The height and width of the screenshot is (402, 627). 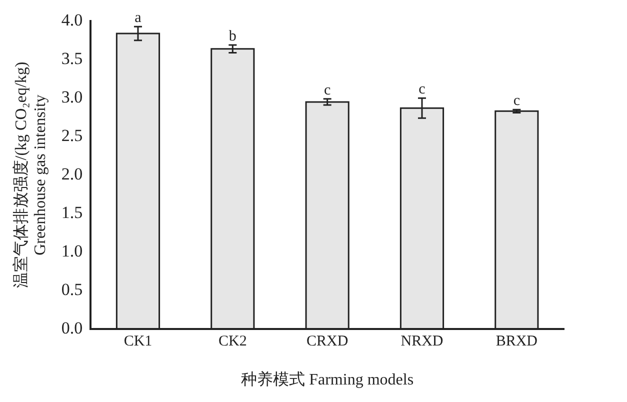 I want to click on y-tick-label: 2.5, so click(x=72, y=136).